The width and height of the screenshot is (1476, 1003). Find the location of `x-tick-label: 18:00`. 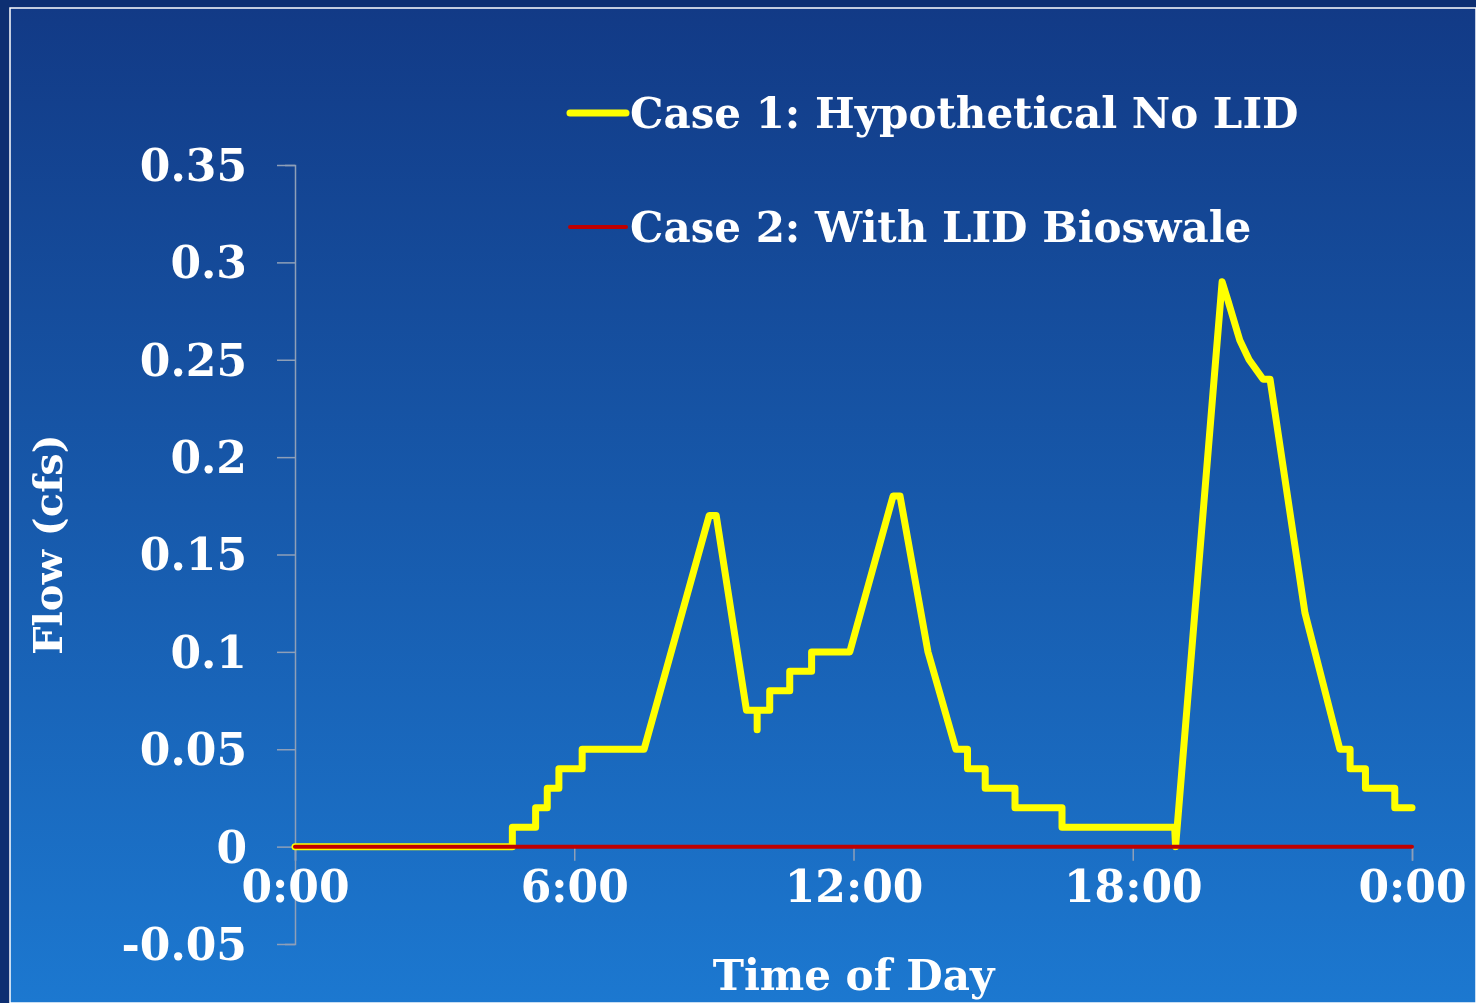

x-tick-label: 18:00 is located at coordinates (1133, 887).